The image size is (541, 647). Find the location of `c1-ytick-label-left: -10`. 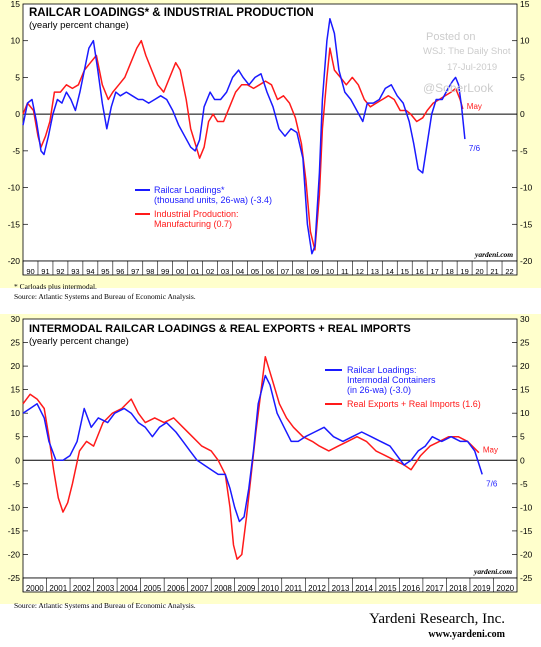

c1-ytick-label-left: -10 is located at coordinates (14, 188).